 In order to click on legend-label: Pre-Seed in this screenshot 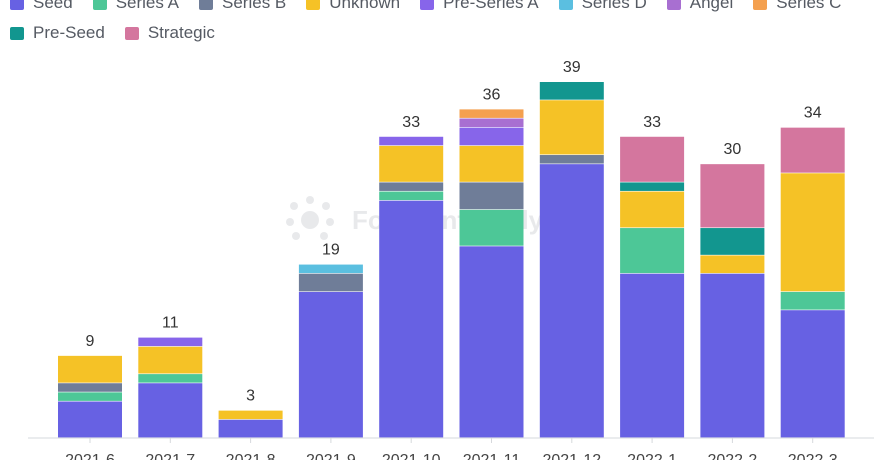, I will do `click(69, 32)`.